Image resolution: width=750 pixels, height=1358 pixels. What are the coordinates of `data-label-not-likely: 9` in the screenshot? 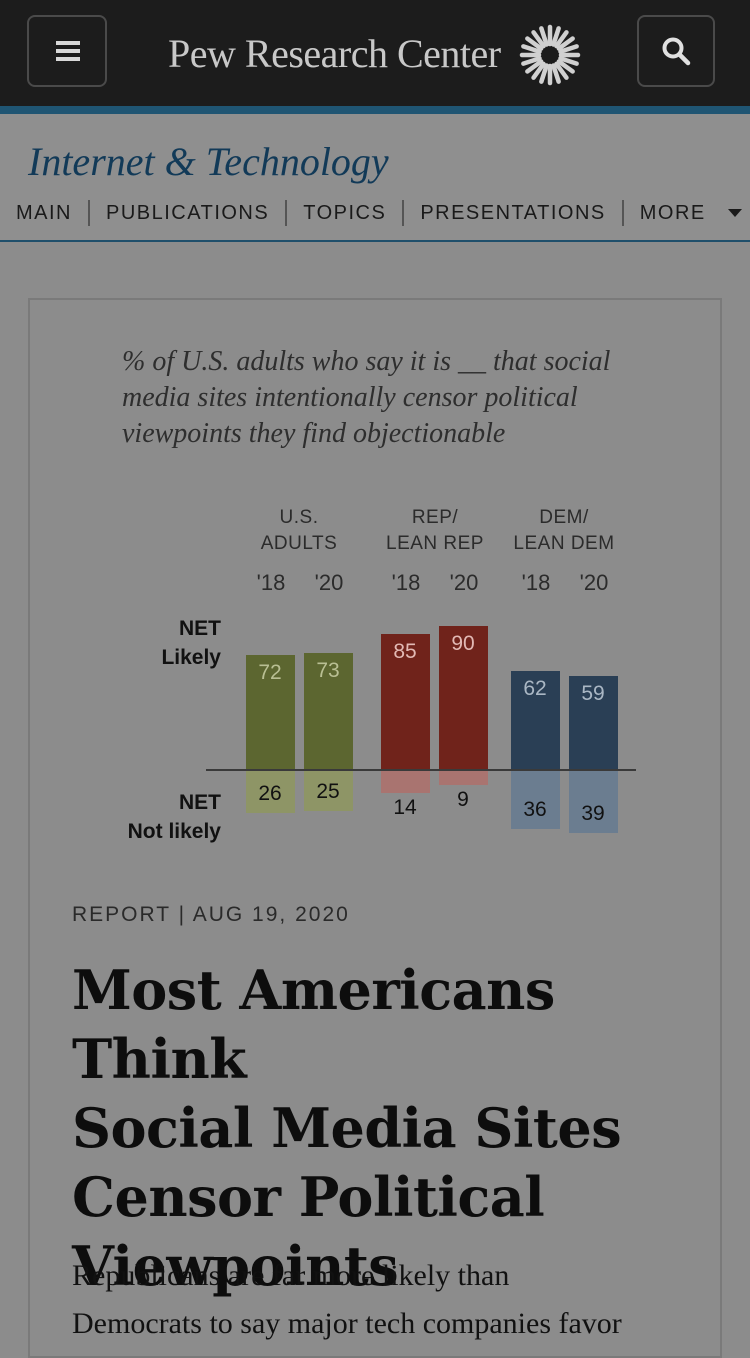 It's located at (463, 800).